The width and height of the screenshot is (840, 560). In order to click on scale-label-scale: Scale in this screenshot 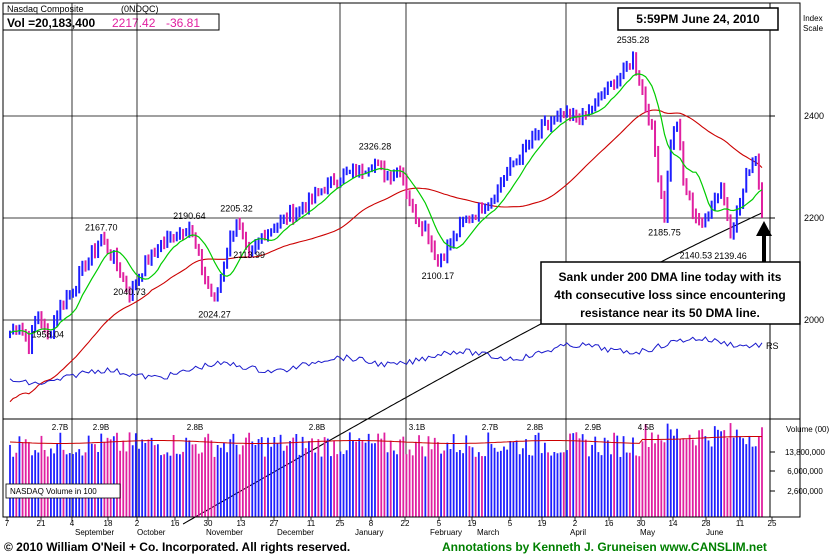, I will do `click(813, 28)`.